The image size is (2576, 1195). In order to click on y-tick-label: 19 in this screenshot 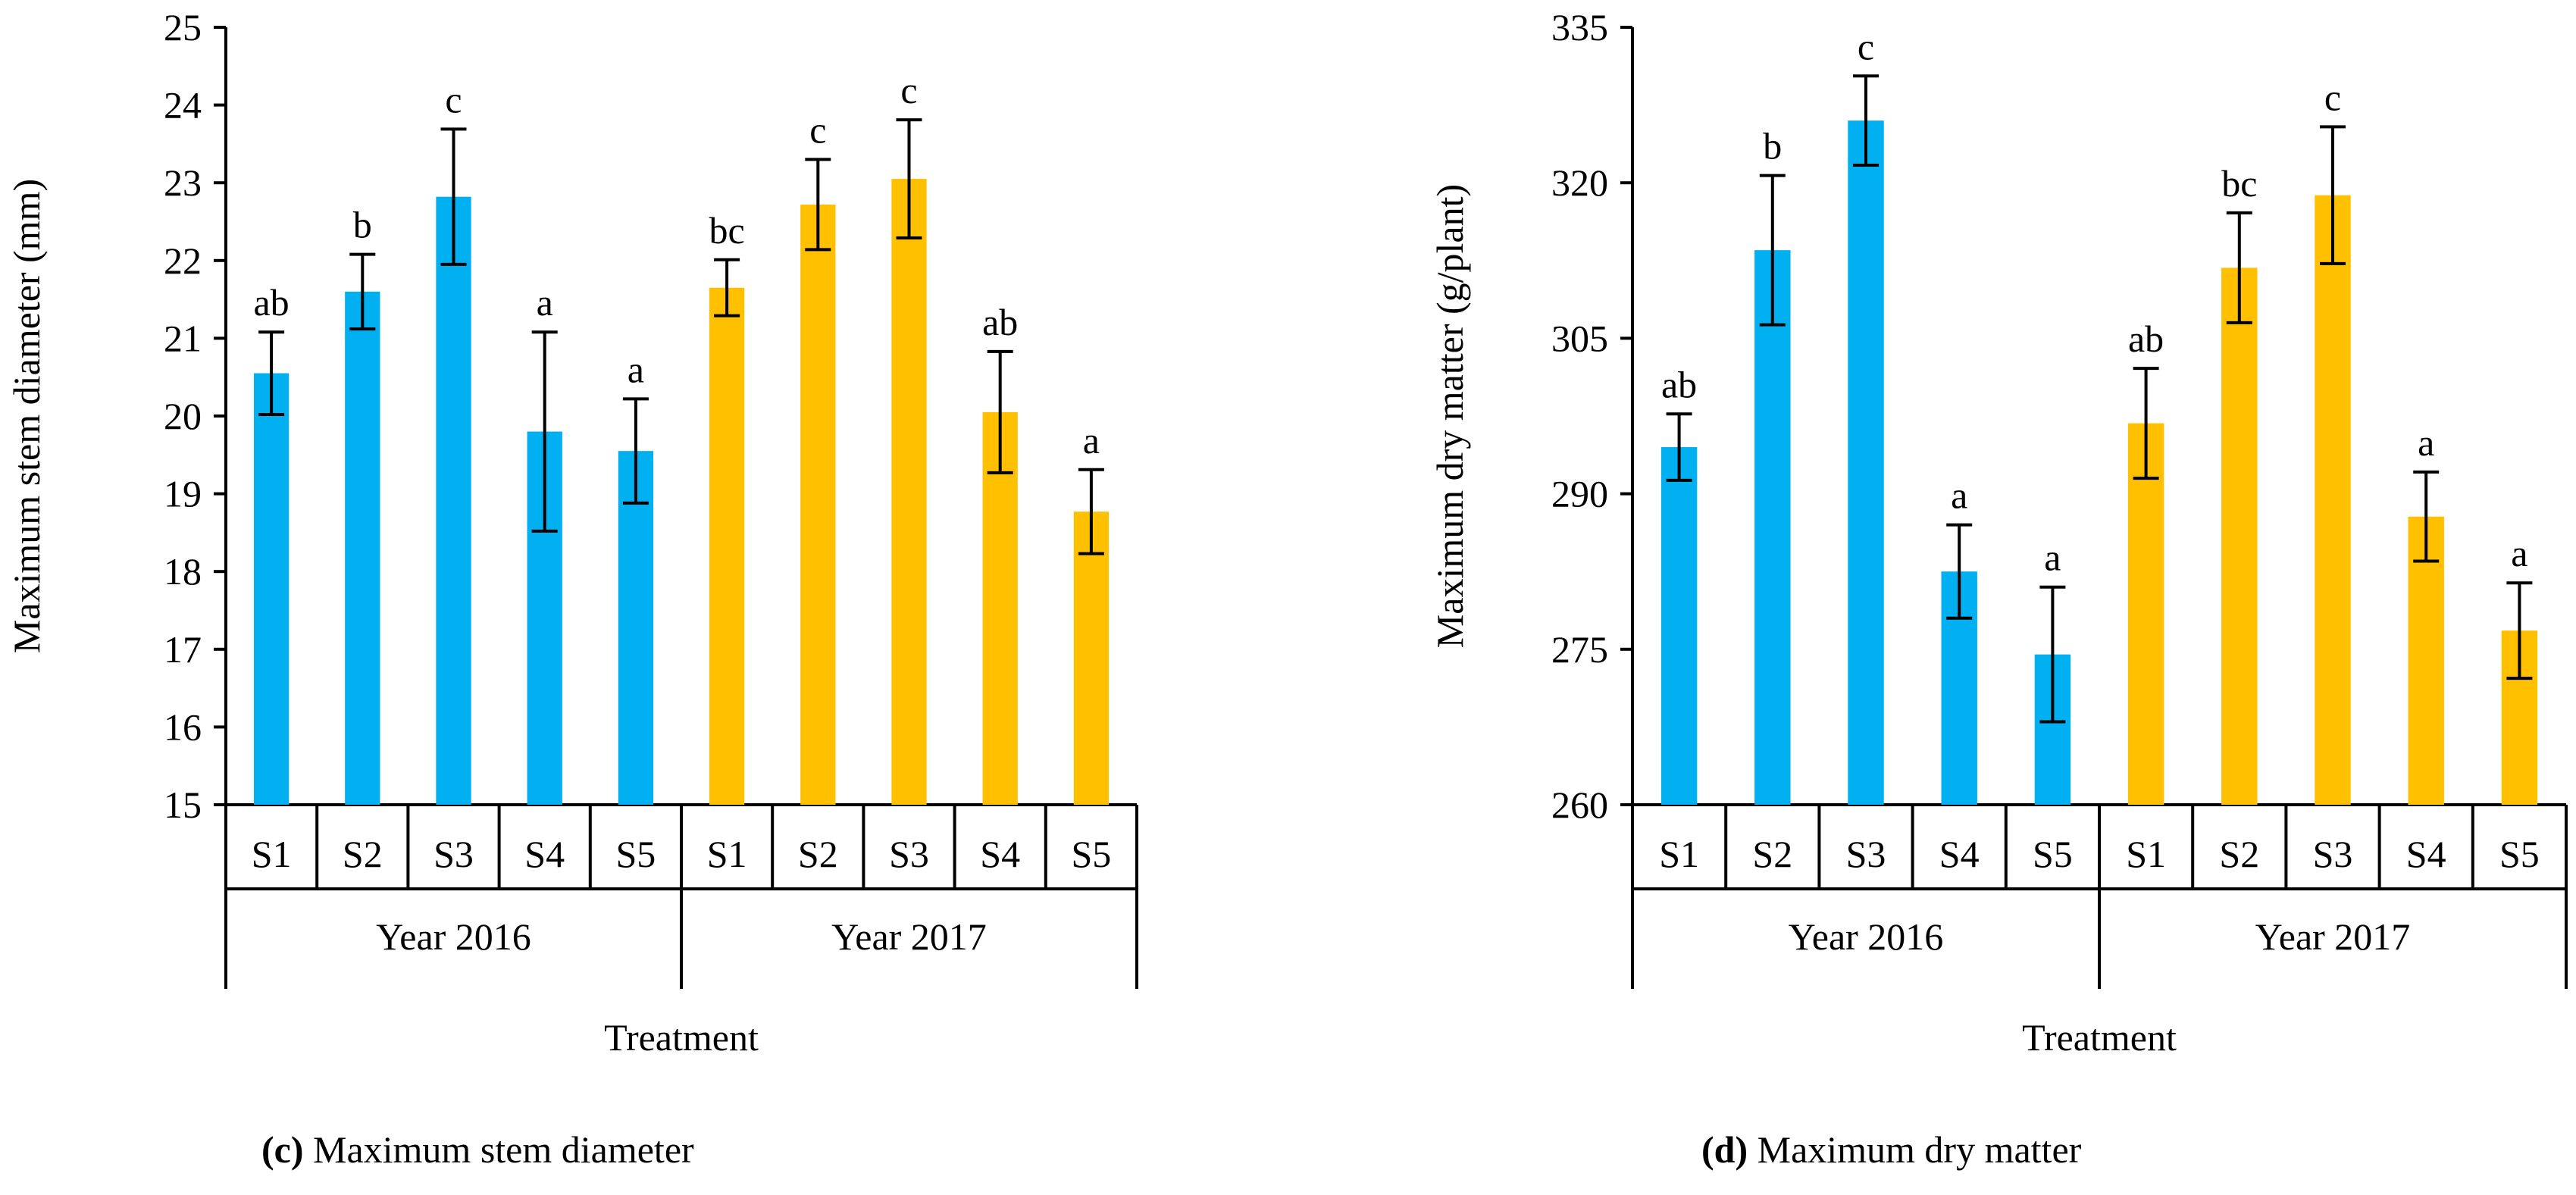, I will do `click(183, 494)`.